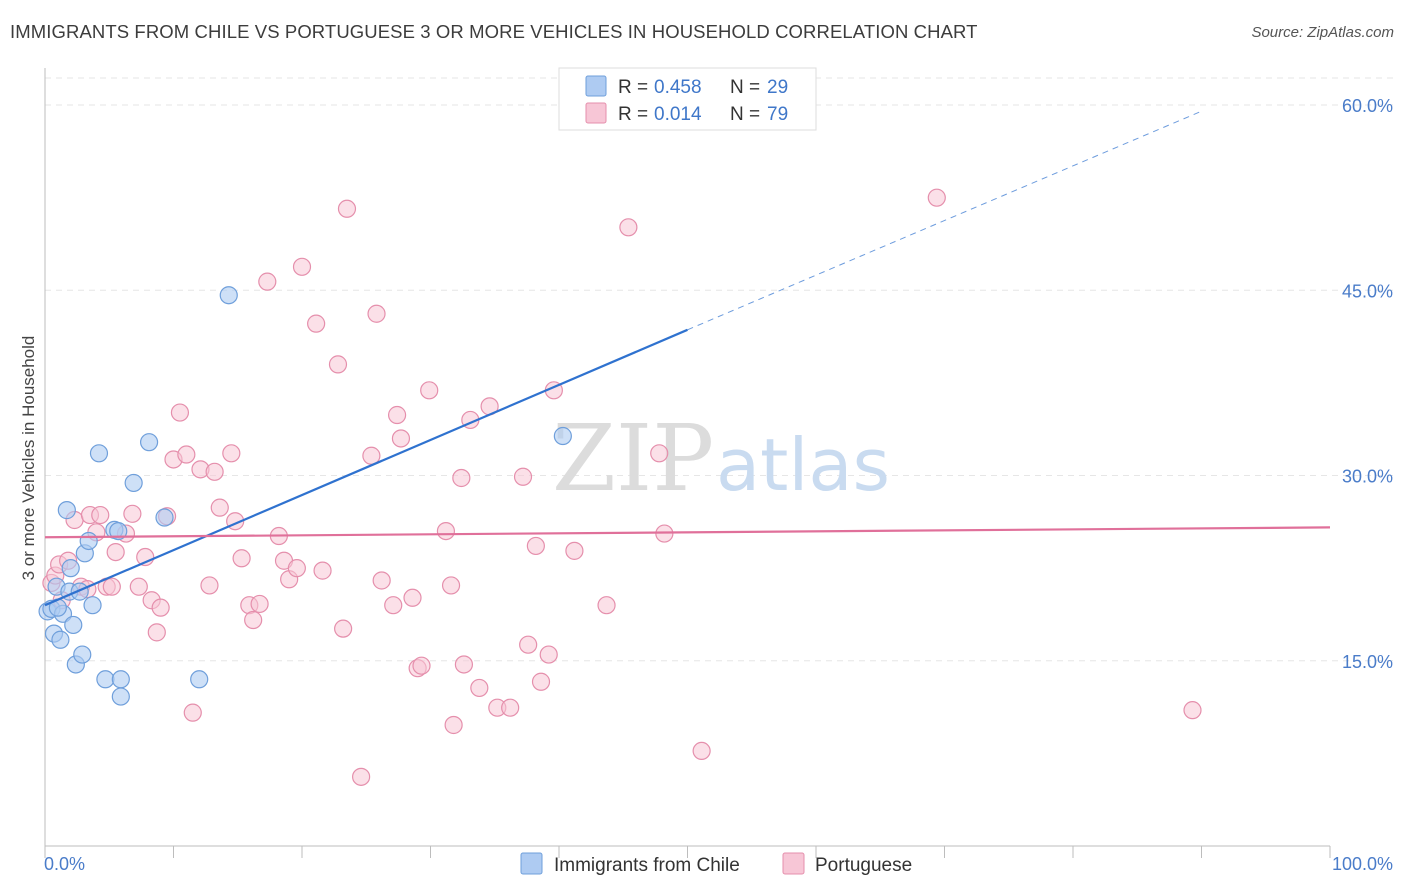 Image resolution: width=1406 pixels, height=892 pixels. What do you see at coordinates (1362, 864) in the screenshot?
I see `x-tick-label-right: 100.0%` at bounding box center [1362, 864].